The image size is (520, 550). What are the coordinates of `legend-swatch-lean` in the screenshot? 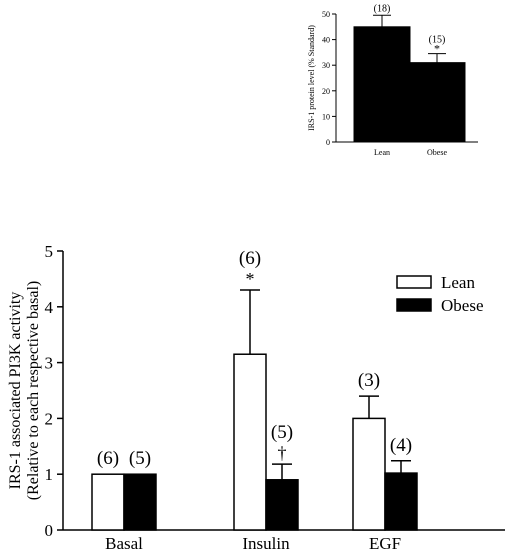 It's located at (414, 282).